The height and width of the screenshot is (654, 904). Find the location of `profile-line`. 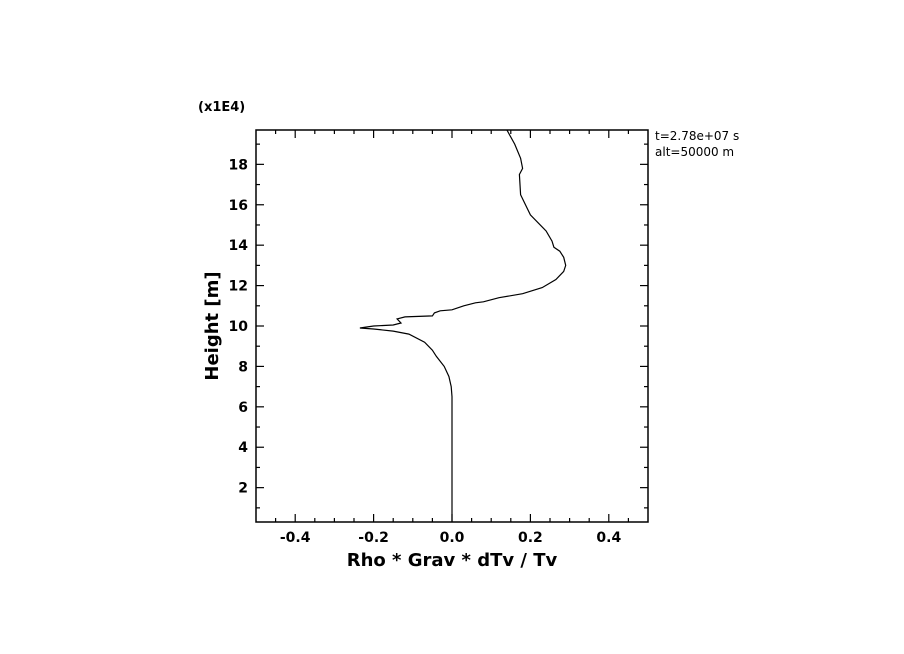

profile-line is located at coordinates (463, 325).